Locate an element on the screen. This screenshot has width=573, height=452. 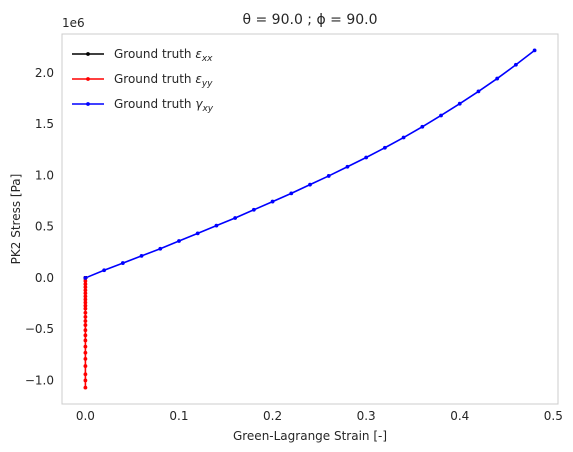
y-tick-label: 1.5 is located at coordinates (44, 124).